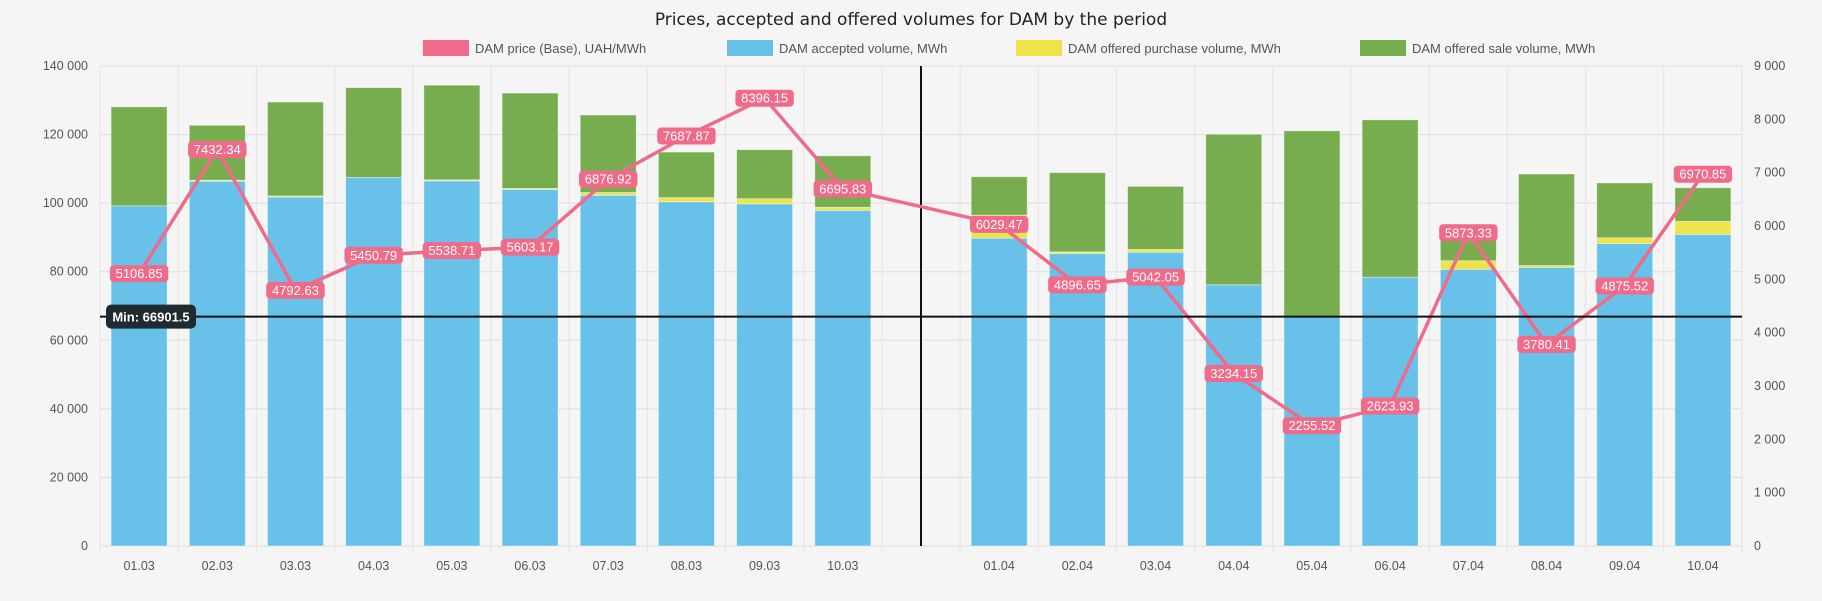 This screenshot has height=601, width=1822. What do you see at coordinates (1546, 344) in the screenshot?
I see `price-data-label: 3780.41` at bounding box center [1546, 344].